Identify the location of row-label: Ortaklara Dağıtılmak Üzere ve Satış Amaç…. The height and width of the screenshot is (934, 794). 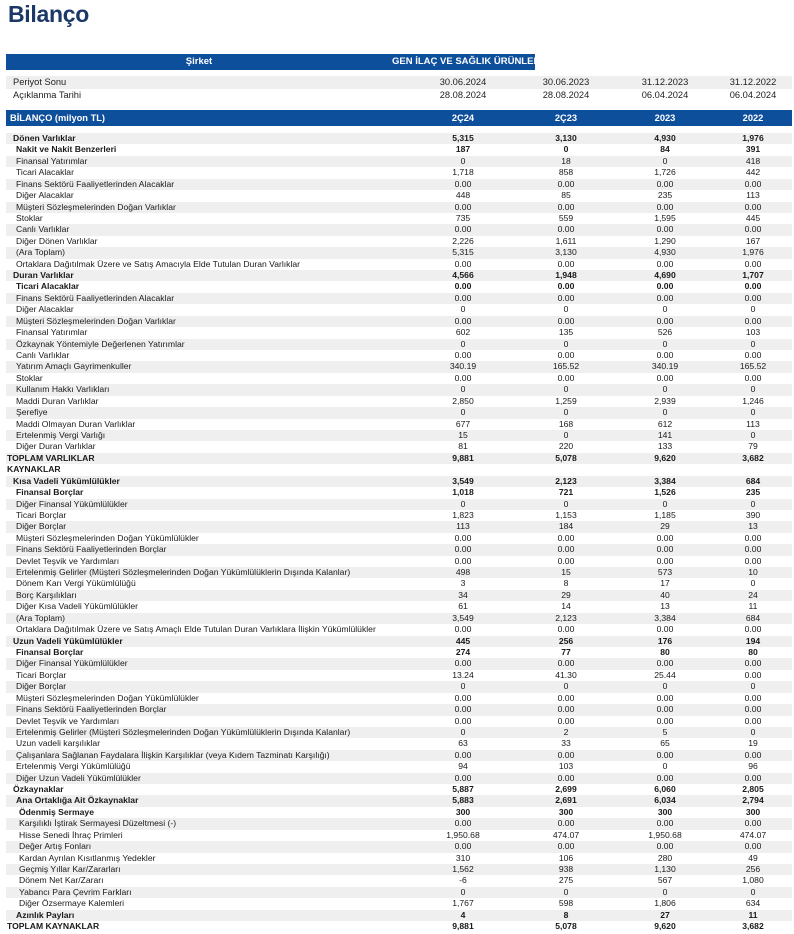
(196, 629).